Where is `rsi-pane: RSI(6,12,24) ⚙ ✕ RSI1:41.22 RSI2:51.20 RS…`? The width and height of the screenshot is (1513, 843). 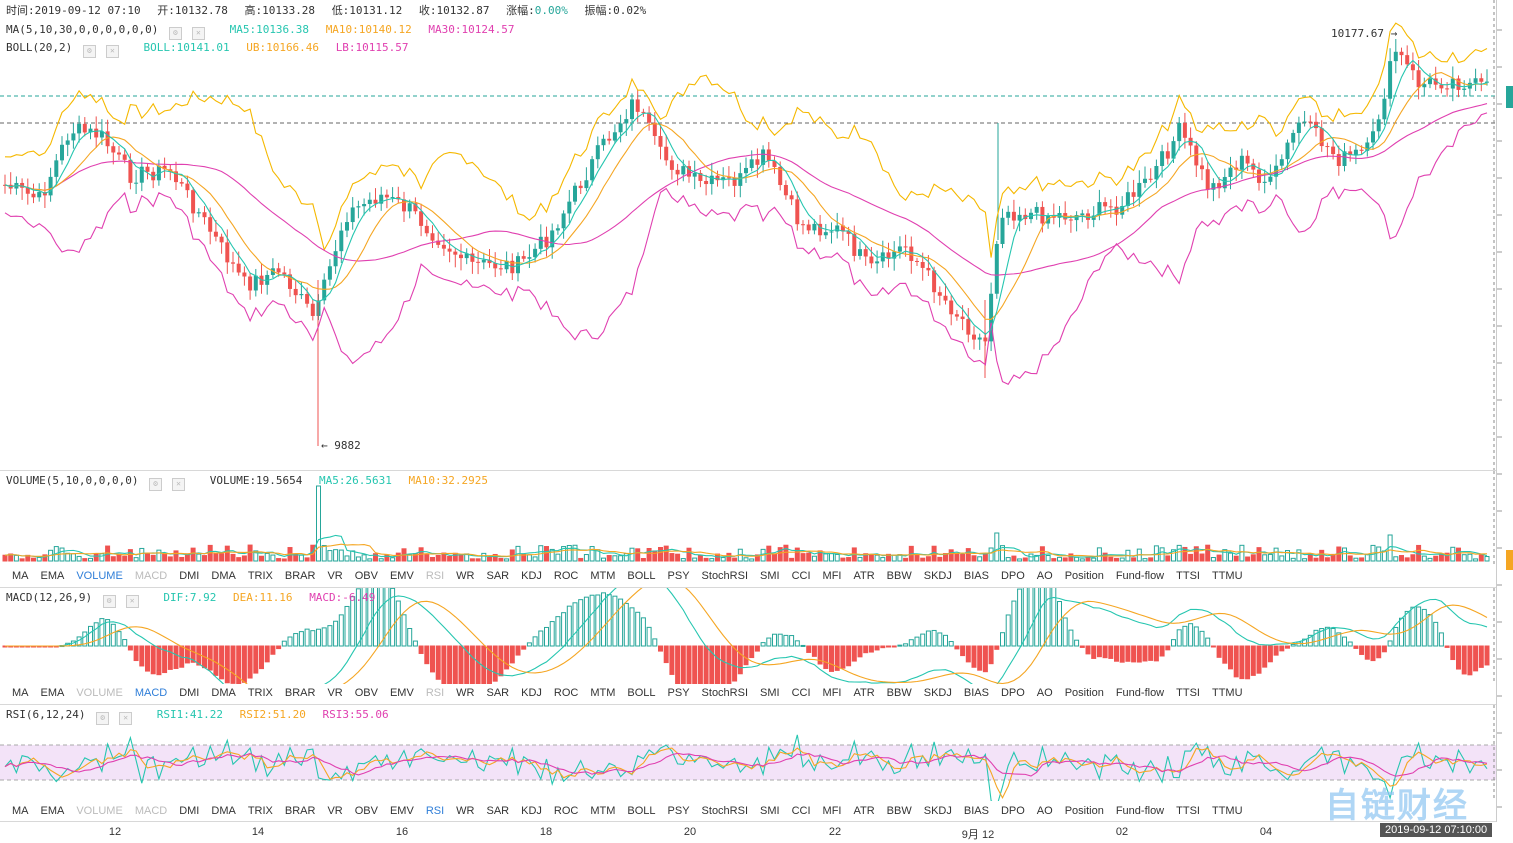
rsi-pane: RSI(6,12,24) ⚙ ✕ RSI1:41.22 RSI2:51.20 RS… is located at coordinates (748, 753).